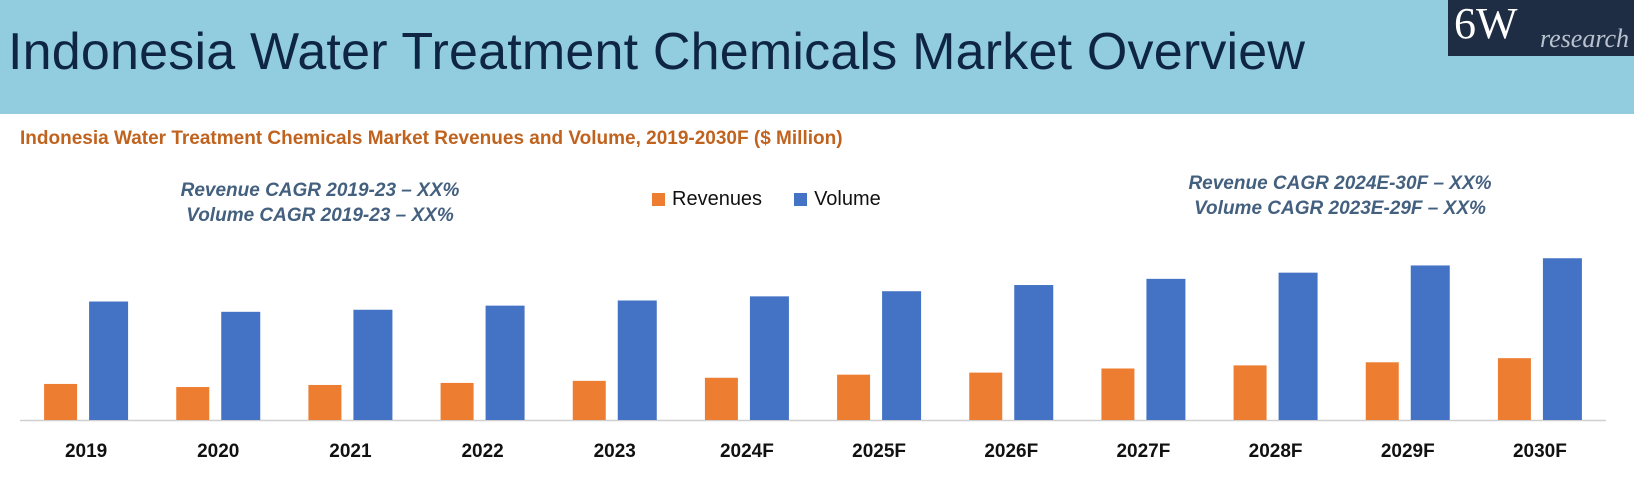  I want to click on bar-revenues-2030f, so click(1514, 389).